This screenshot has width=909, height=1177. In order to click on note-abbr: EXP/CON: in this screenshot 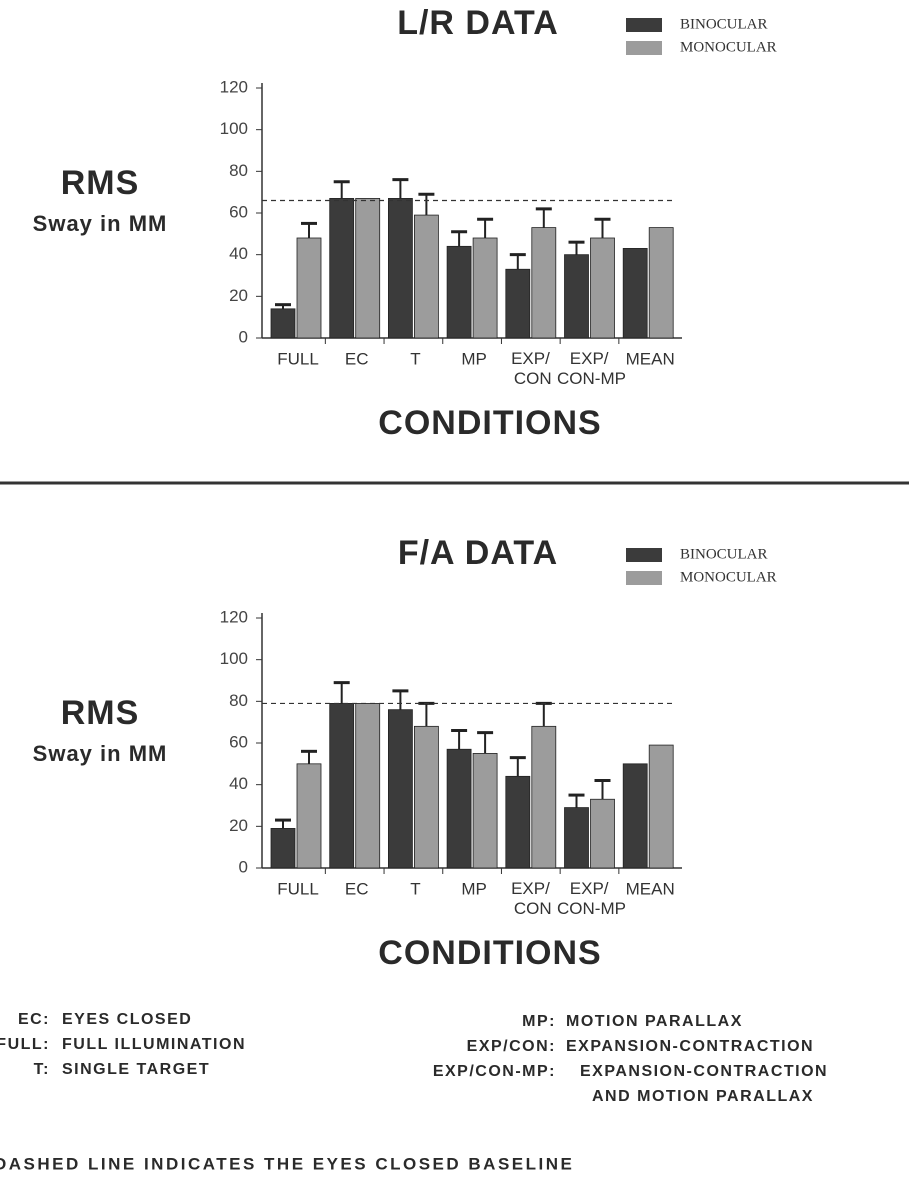, I will do `click(511, 1046)`.